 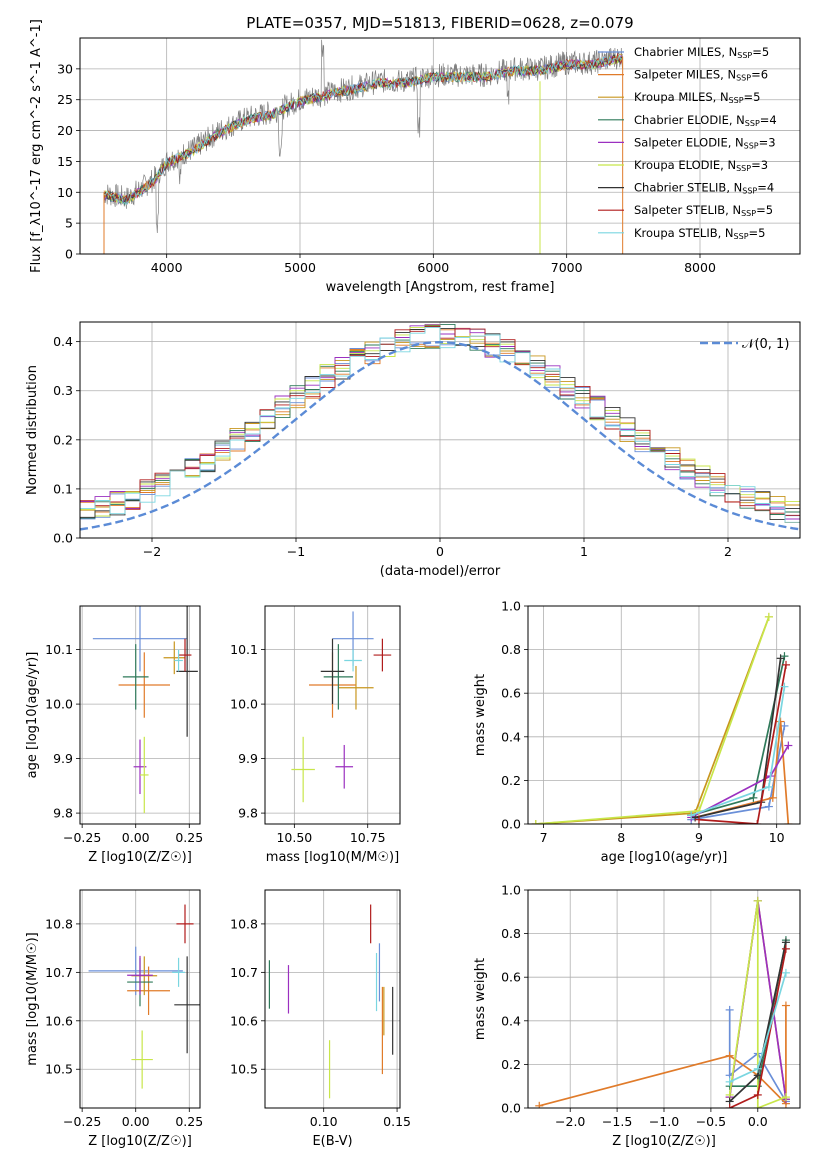 What do you see at coordinates (36, 146) in the screenshot?
I see `y-axis-label: Flux [f_λ10^-17 erg cm^-2 s^-1 A^-1]` at bounding box center [36, 146].